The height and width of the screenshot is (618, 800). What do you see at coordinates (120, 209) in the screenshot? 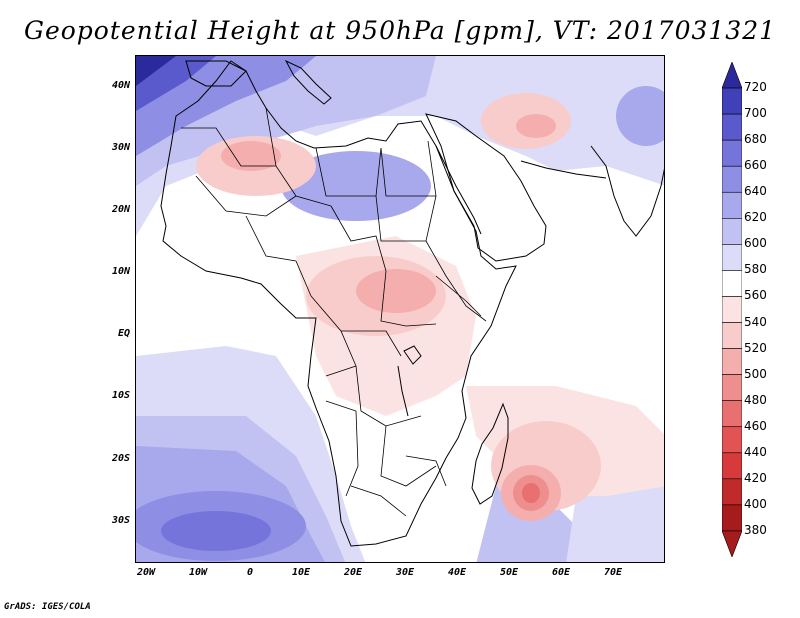
I see `lat-label: 20N` at bounding box center [120, 209].